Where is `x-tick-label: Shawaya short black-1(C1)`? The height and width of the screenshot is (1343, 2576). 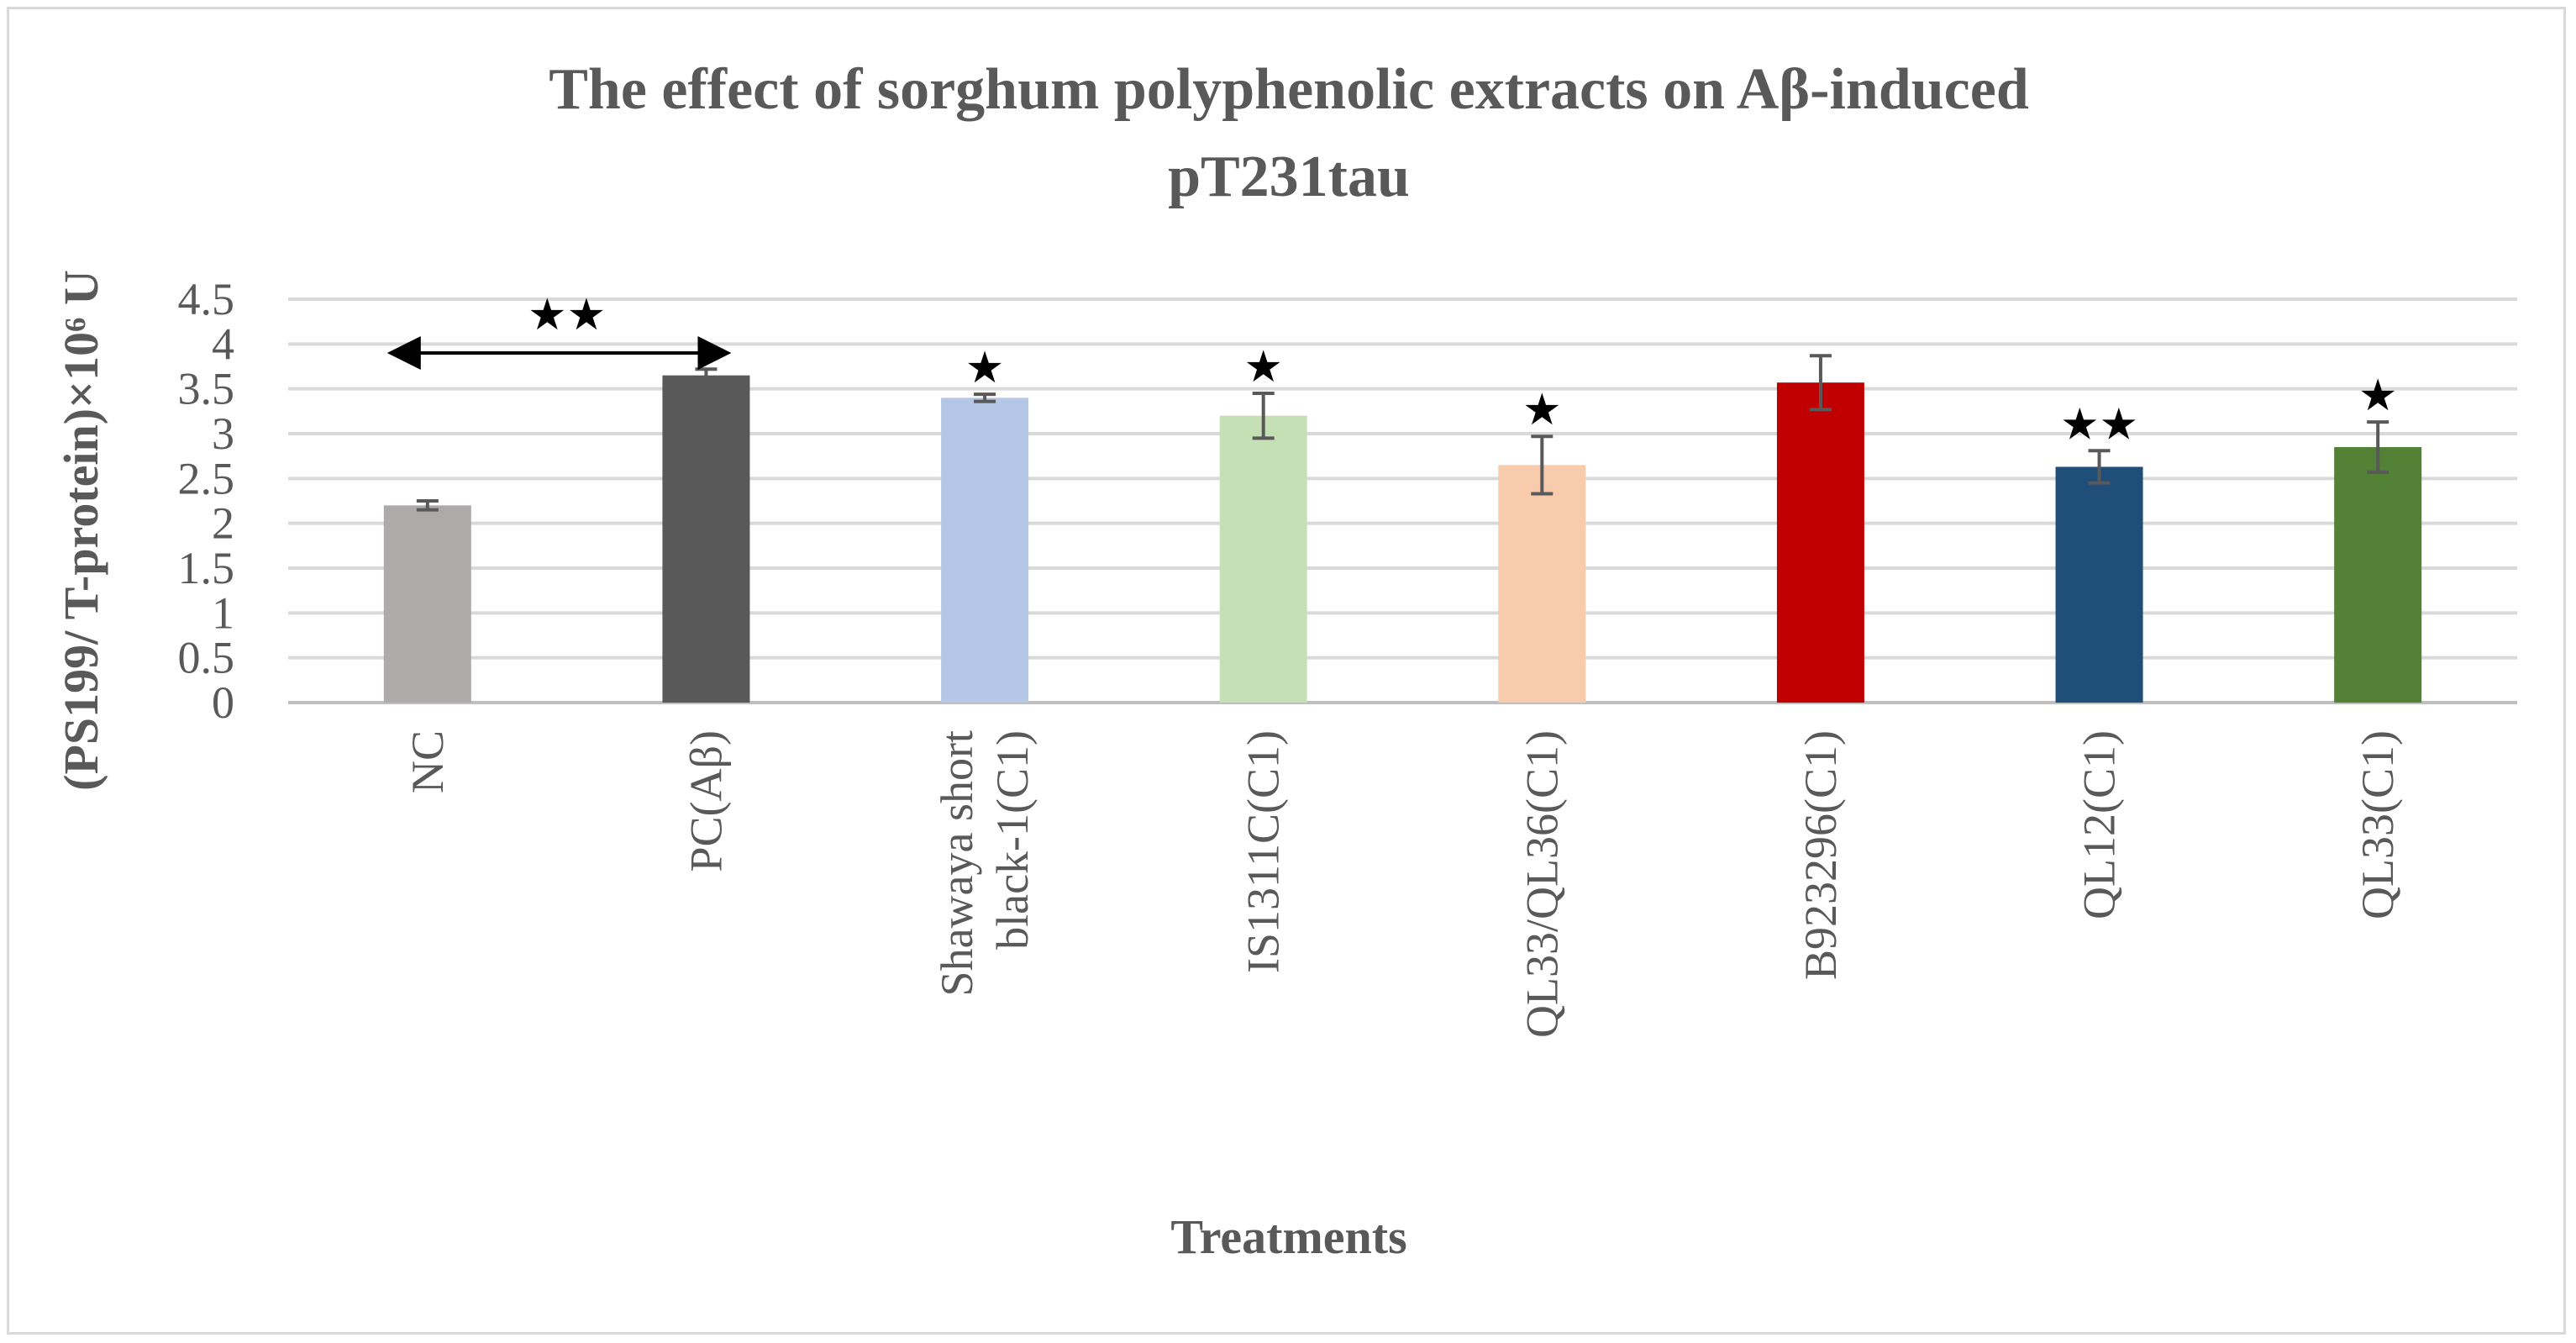
x-tick-label: Shawaya short black-1(C1) is located at coordinates (985, 863).